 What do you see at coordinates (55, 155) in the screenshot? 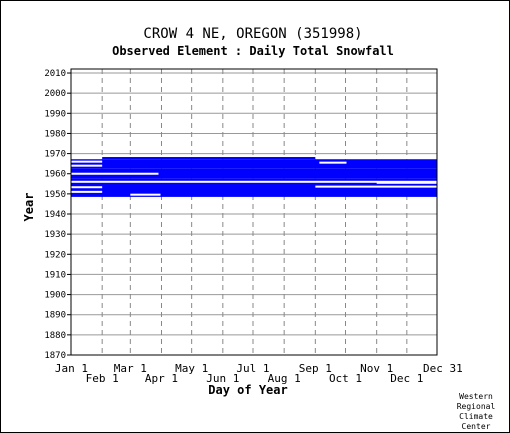
I see `y-tick-label: 1970` at bounding box center [55, 155].